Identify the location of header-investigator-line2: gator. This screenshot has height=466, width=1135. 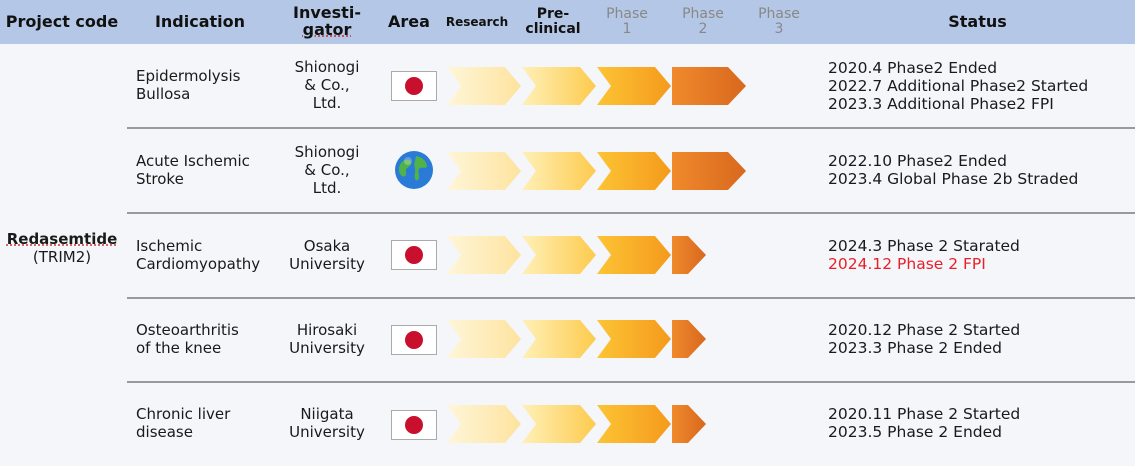
(327, 29).